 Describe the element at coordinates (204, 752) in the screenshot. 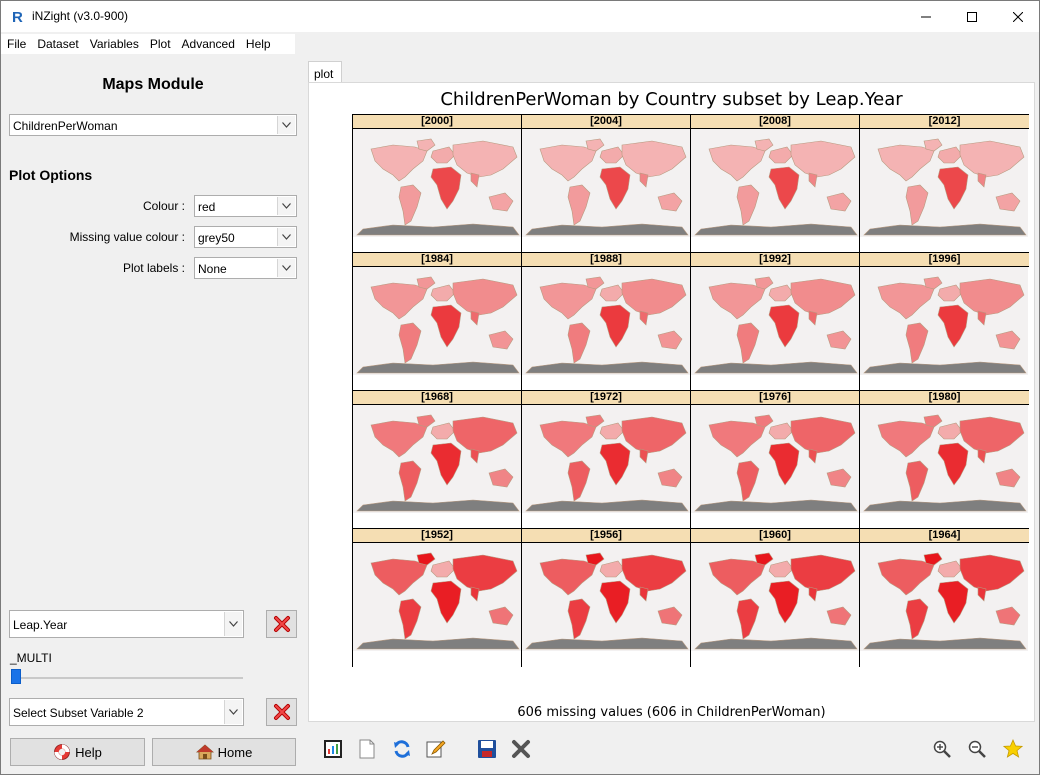

I see `home-icon` at that location.